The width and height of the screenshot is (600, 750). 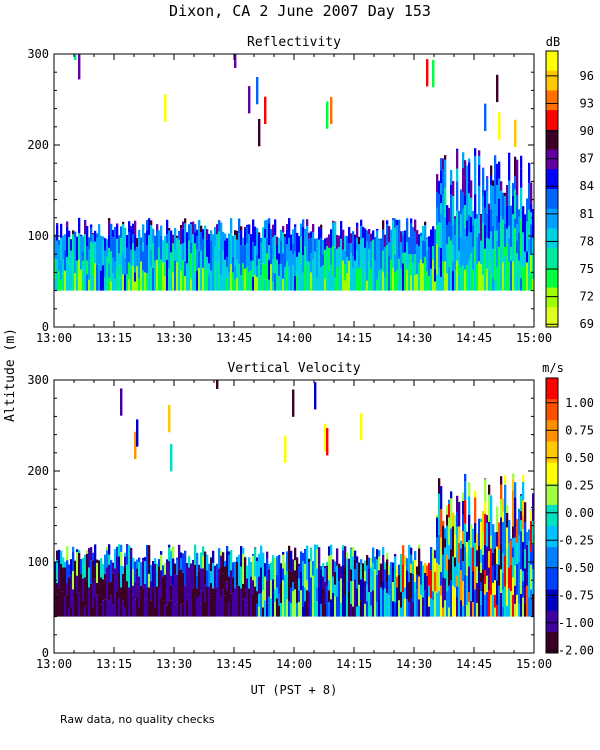 I want to click on colorbar-label: -0.75, so click(x=576, y=595).